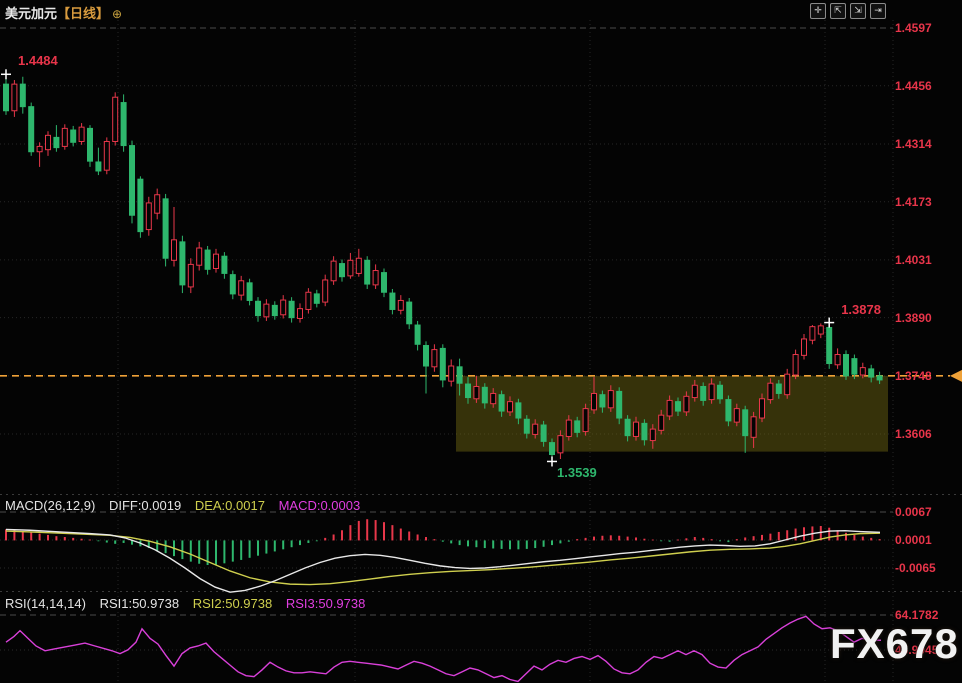 The width and height of the screenshot is (962, 683). I want to click on fit-y-axis-icon: ⇲, so click(858, 11).